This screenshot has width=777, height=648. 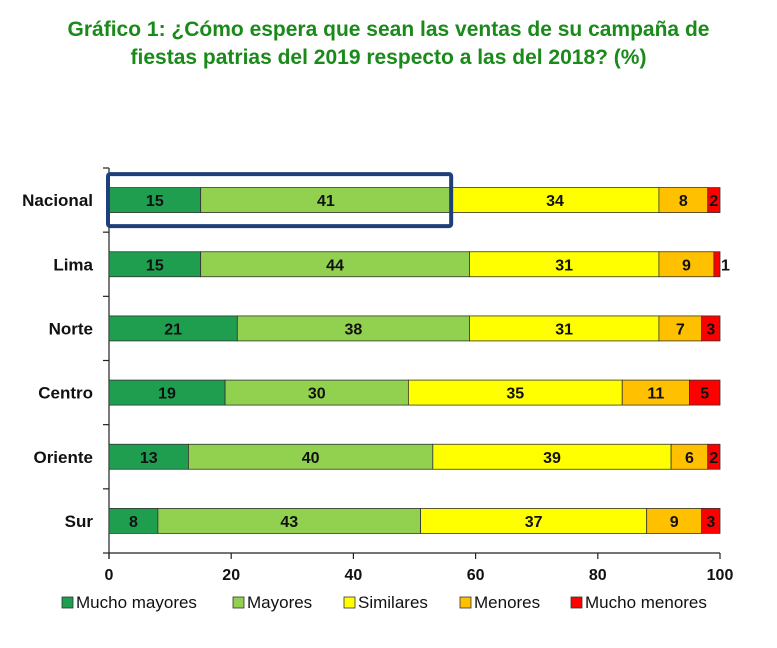 What do you see at coordinates (564, 329) in the screenshot?
I see `data-label-norte-similares: 31` at bounding box center [564, 329].